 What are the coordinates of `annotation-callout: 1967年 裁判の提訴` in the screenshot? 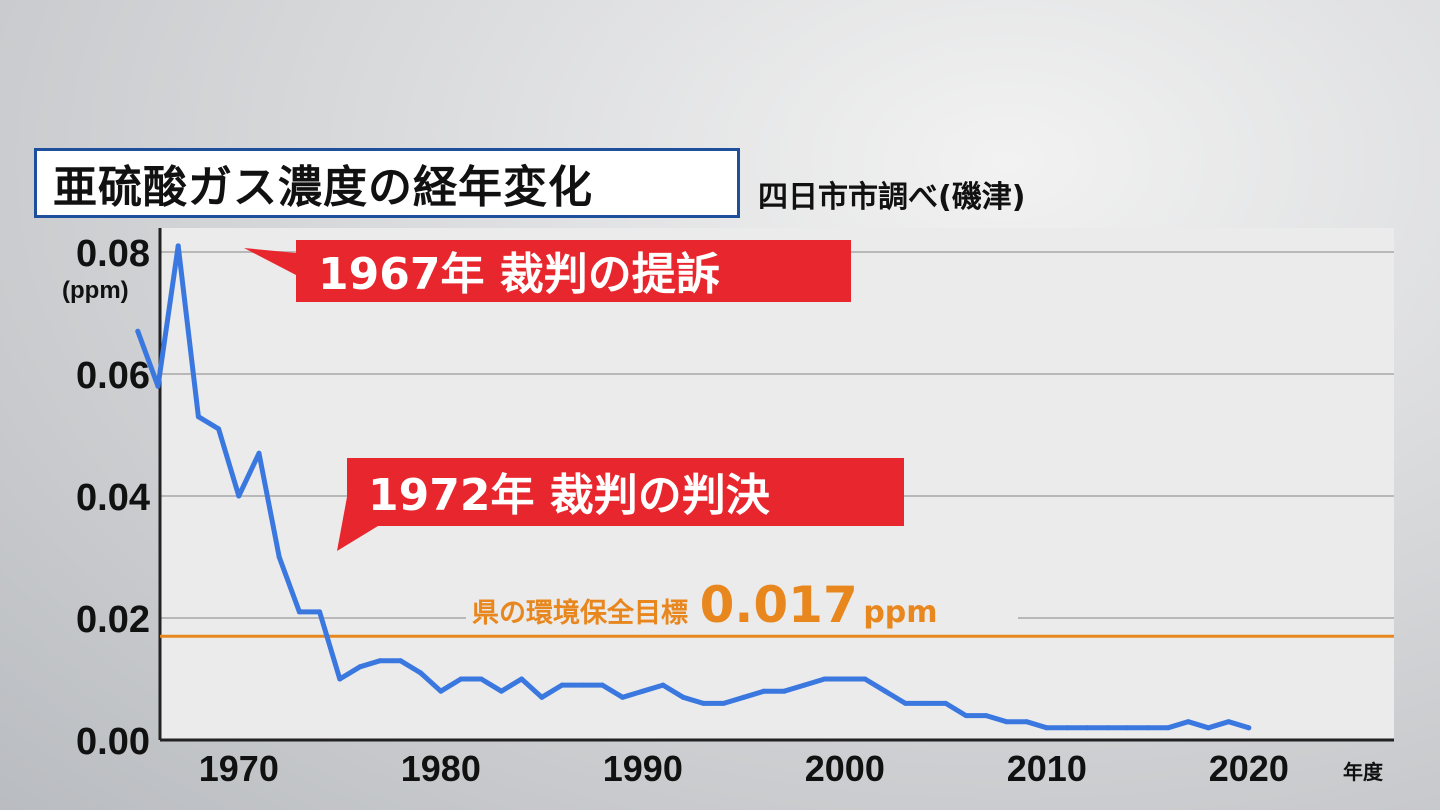 It's located at (547, 271).